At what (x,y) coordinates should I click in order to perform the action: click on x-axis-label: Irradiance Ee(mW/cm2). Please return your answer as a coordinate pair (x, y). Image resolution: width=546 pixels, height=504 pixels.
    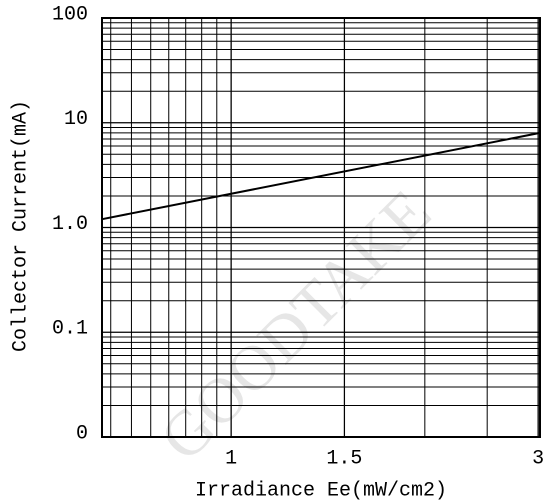
    Looking at the image, I should click on (321, 490).